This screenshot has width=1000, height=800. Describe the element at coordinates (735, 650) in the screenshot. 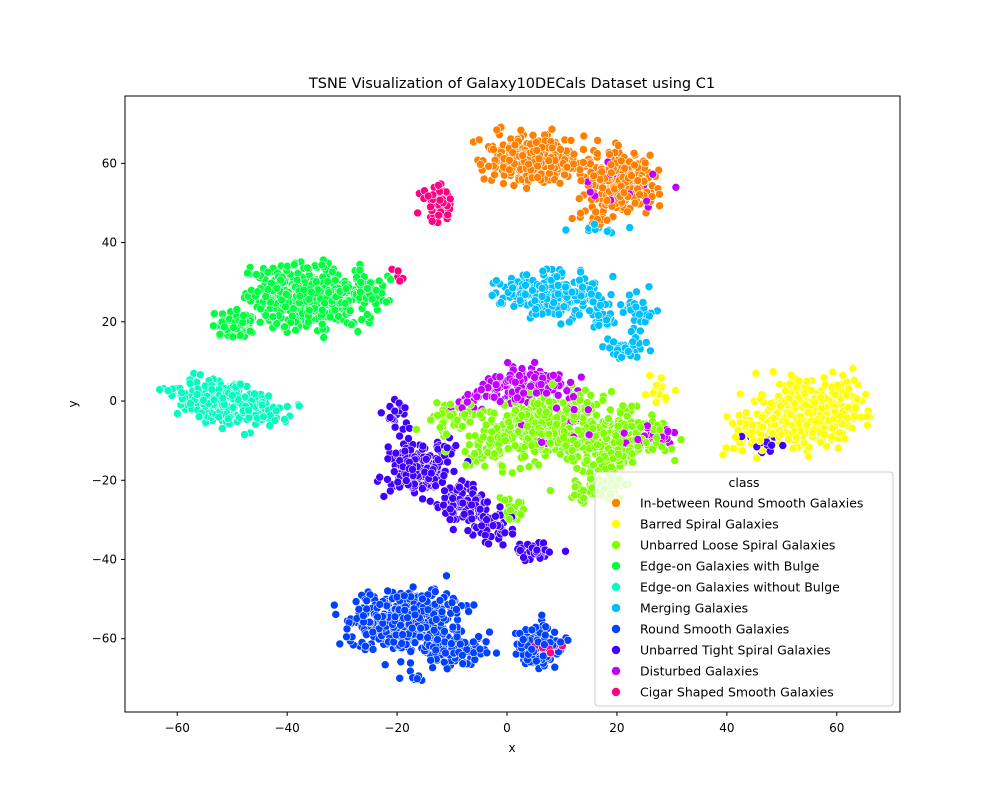

I see `legend-label: Unbarred Tight Spiral Galaxies` at that location.